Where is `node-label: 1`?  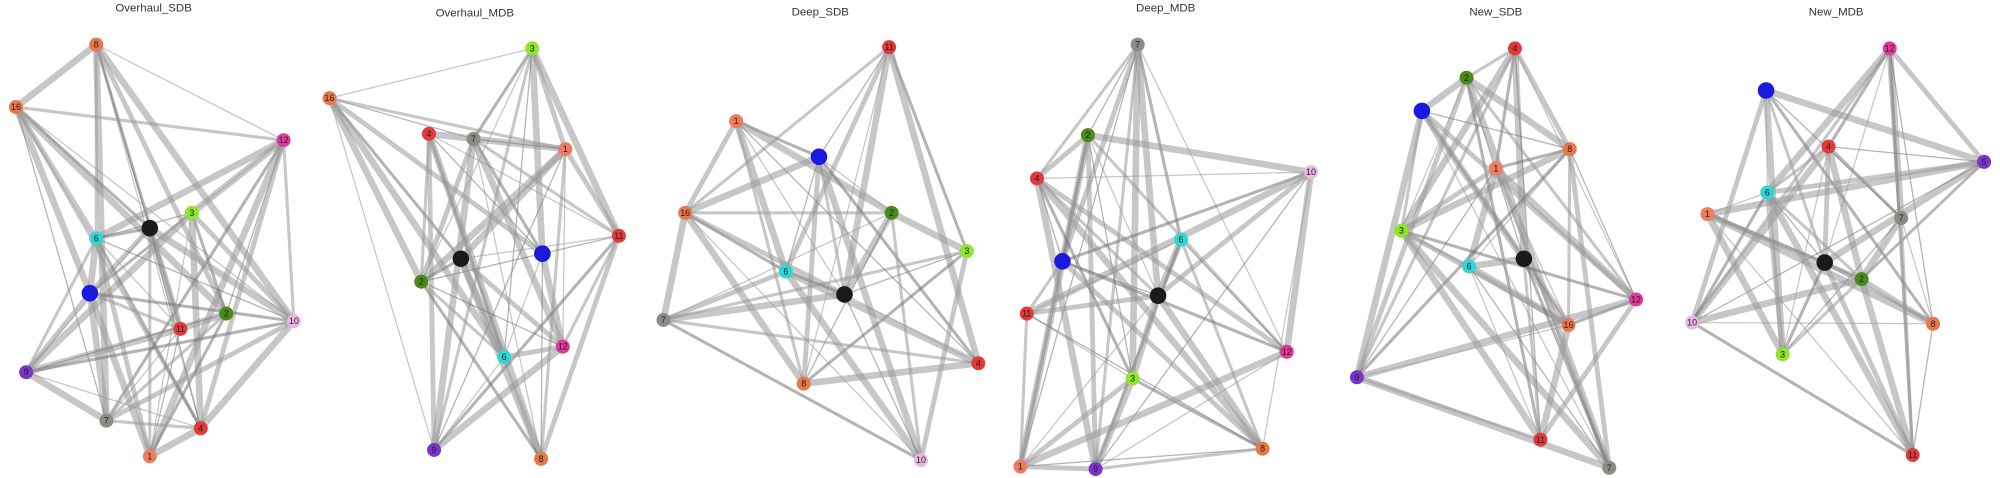
node-label: 1 is located at coordinates (736, 121).